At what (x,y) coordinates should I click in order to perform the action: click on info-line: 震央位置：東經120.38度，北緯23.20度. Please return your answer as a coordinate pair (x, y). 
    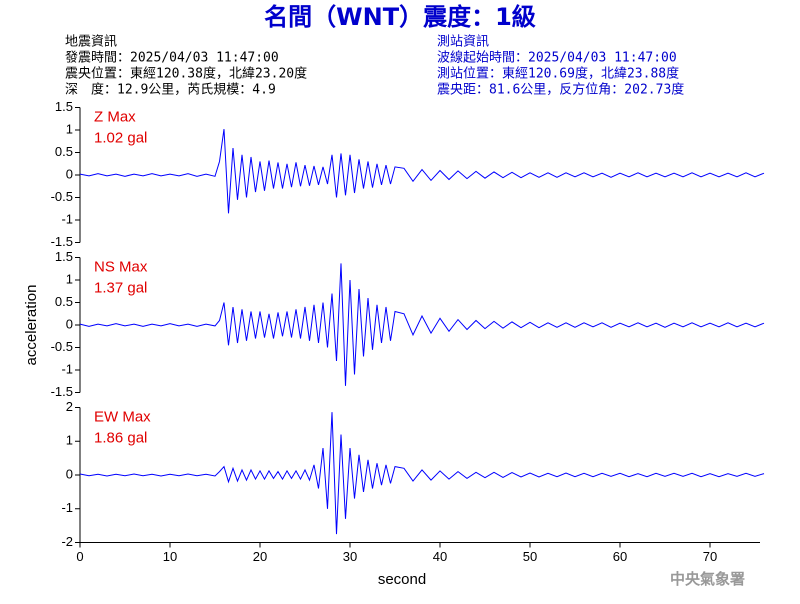
    Looking at the image, I should click on (186, 74).